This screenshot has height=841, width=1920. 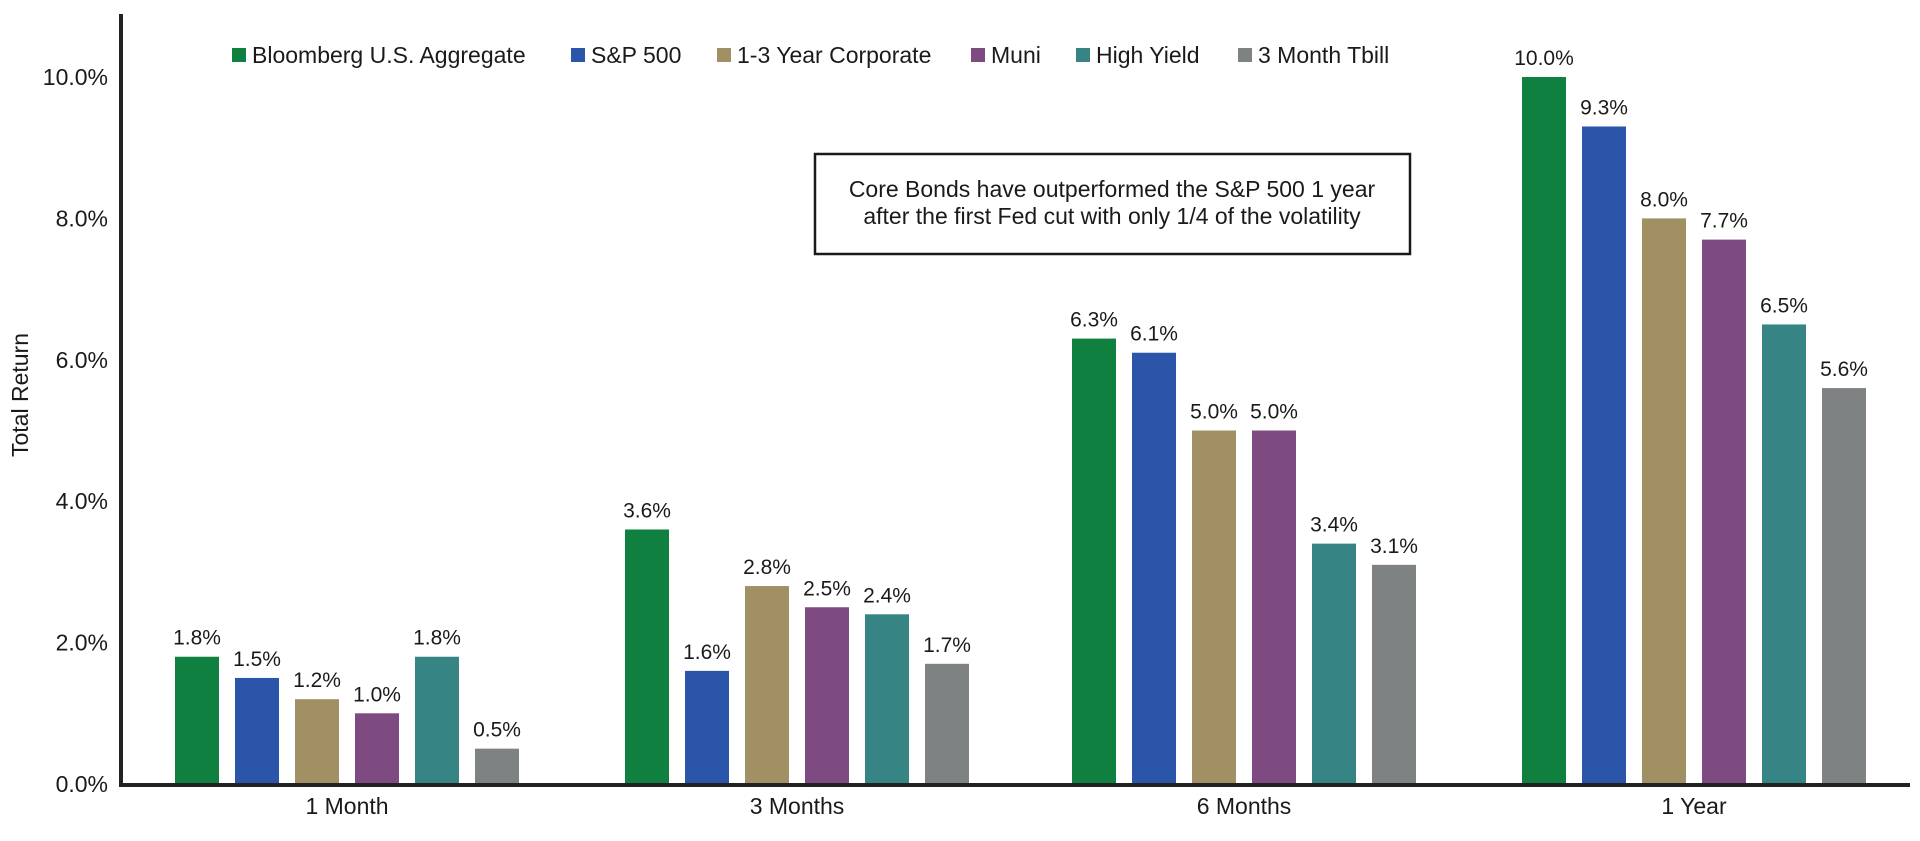 I want to click on annotation-border, so click(x=1112, y=204).